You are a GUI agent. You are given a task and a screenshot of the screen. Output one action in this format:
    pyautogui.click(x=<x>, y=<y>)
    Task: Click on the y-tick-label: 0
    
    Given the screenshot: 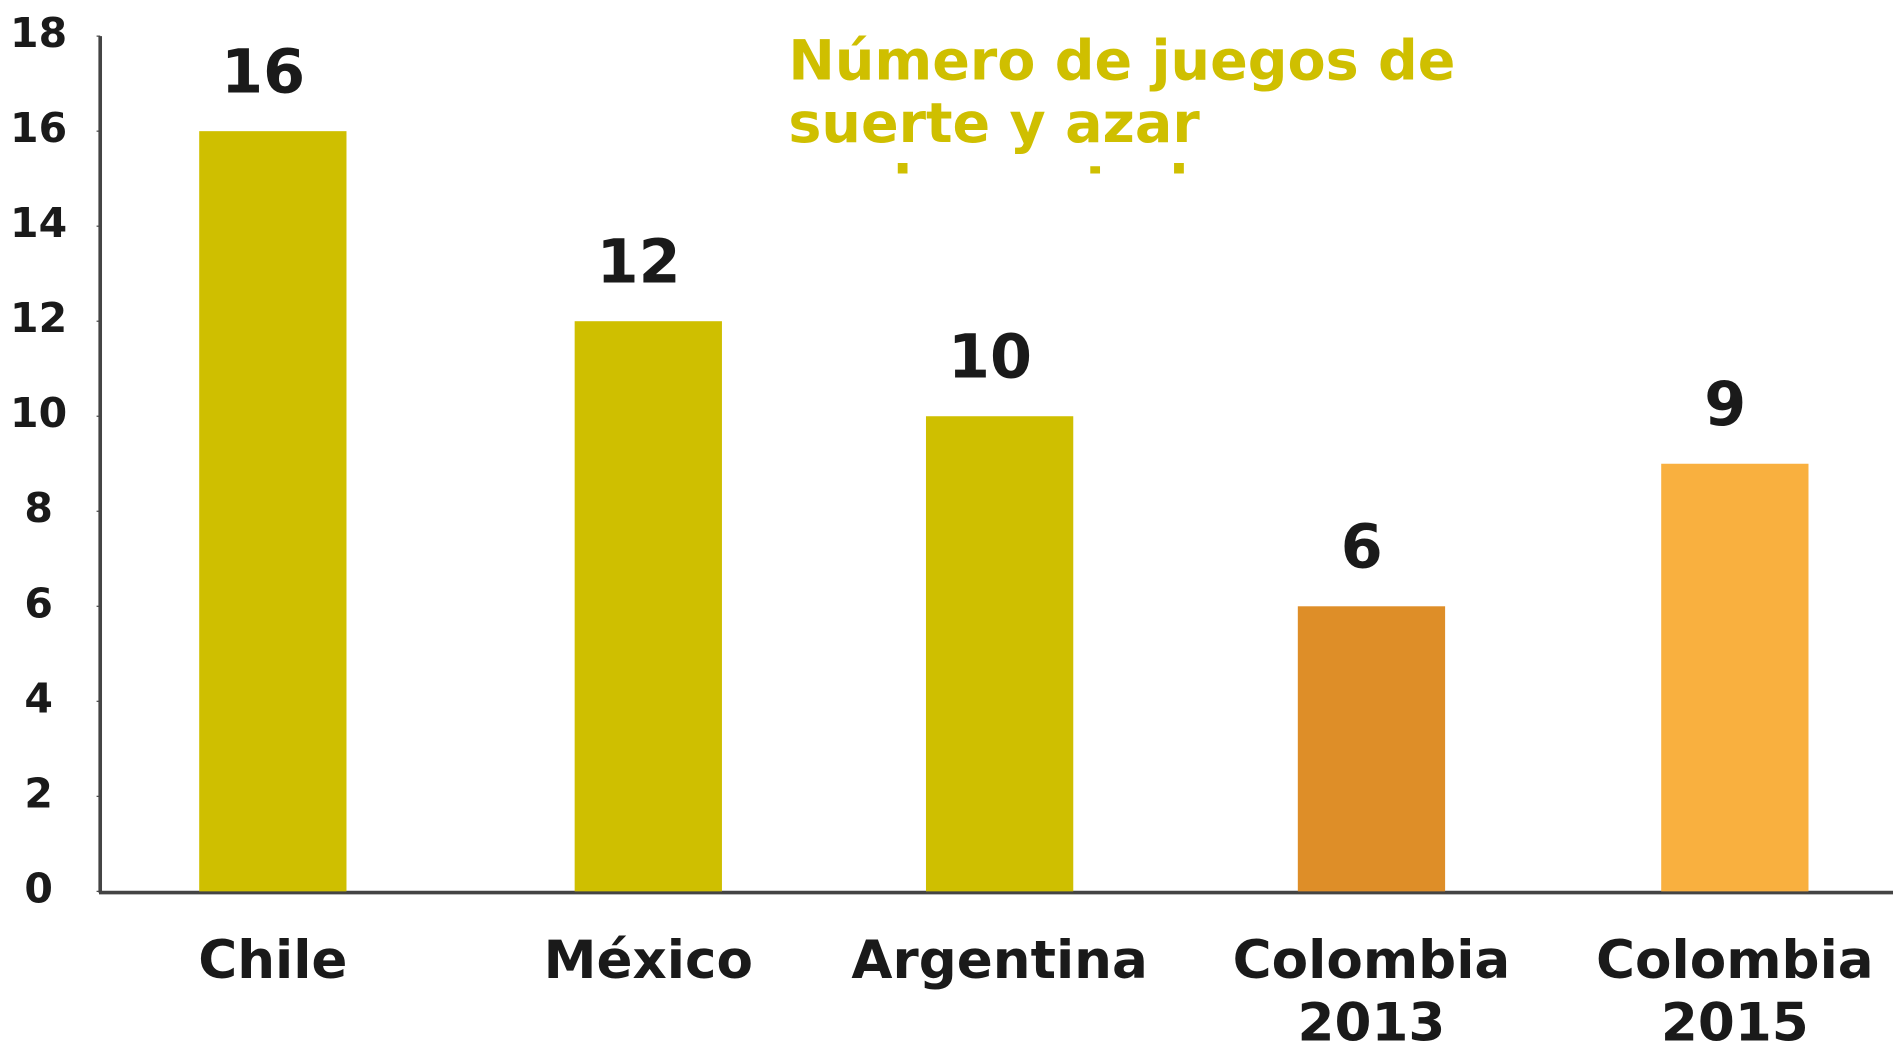 What is the action you would take?
    pyautogui.click(x=38, y=888)
    